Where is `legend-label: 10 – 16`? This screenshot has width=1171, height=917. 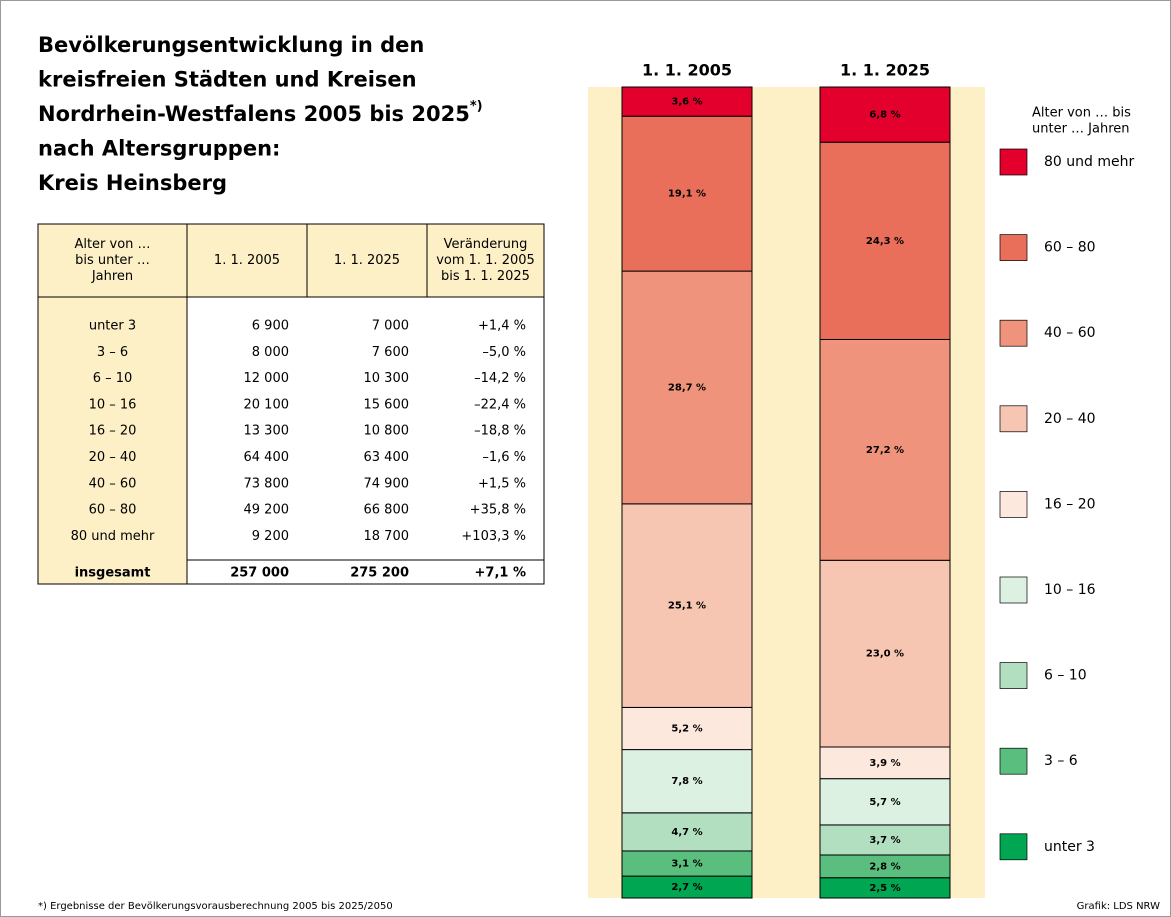 legend-label: 10 – 16 is located at coordinates (1070, 590).